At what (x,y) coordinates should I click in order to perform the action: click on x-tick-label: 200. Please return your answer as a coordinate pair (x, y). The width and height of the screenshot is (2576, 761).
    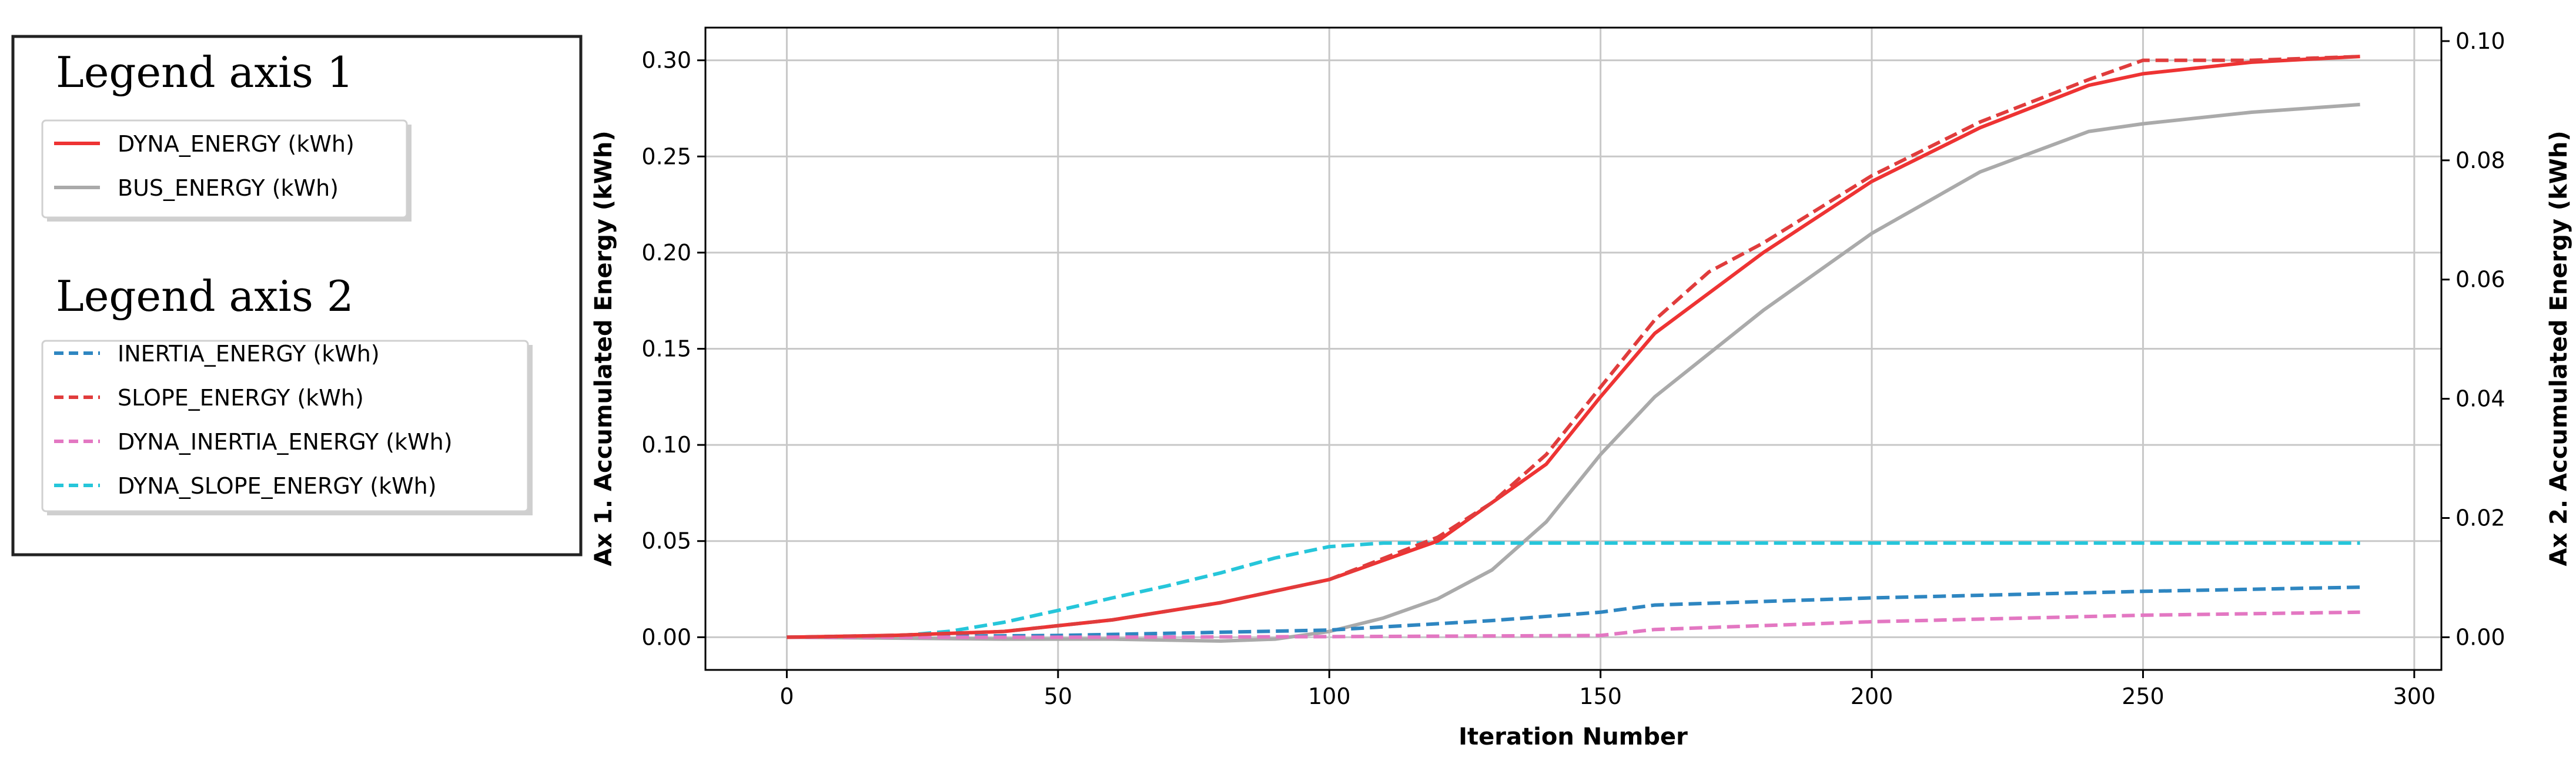
    Looking at the image, I should click on (1872, 696).